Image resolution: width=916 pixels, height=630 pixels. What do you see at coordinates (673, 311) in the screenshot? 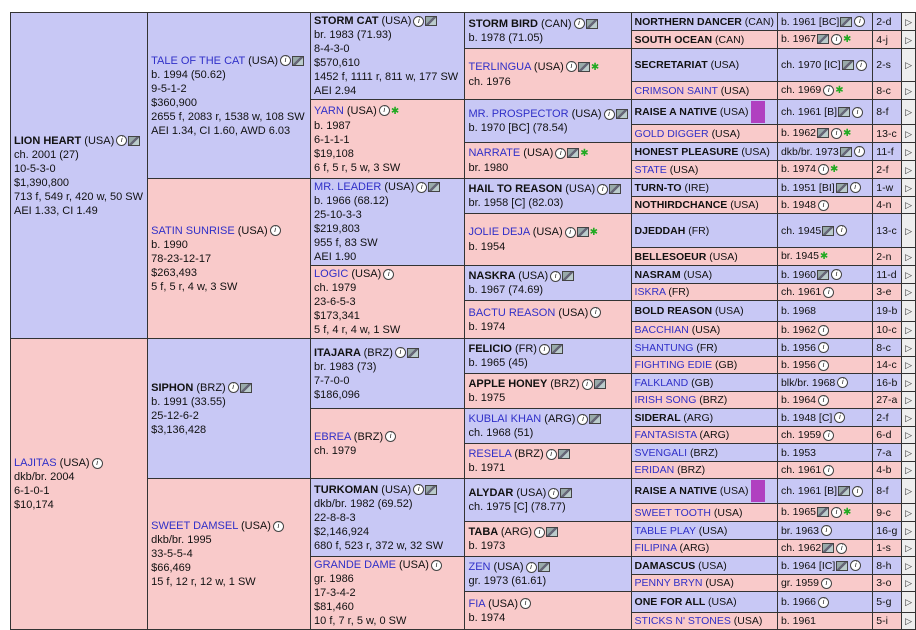
I see `horse-name-text: BOLD REASON` at bounding box center [673, 311].